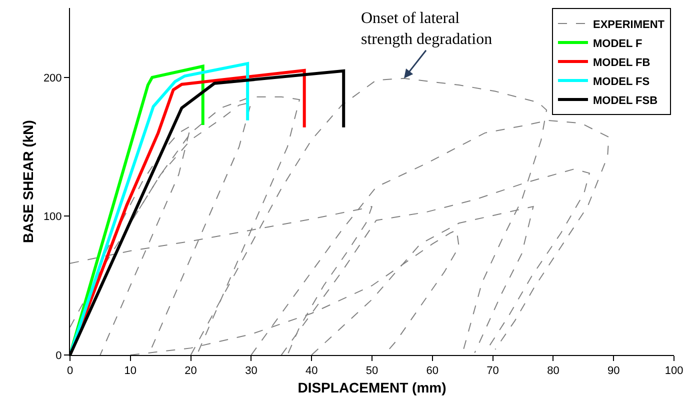 The height and width of the screenshot is (414, 691). What do you see at coordinates (625, 100) in the screenshot?
I see `legend-label: MODEL FSB` at bounding box center [625, 100].